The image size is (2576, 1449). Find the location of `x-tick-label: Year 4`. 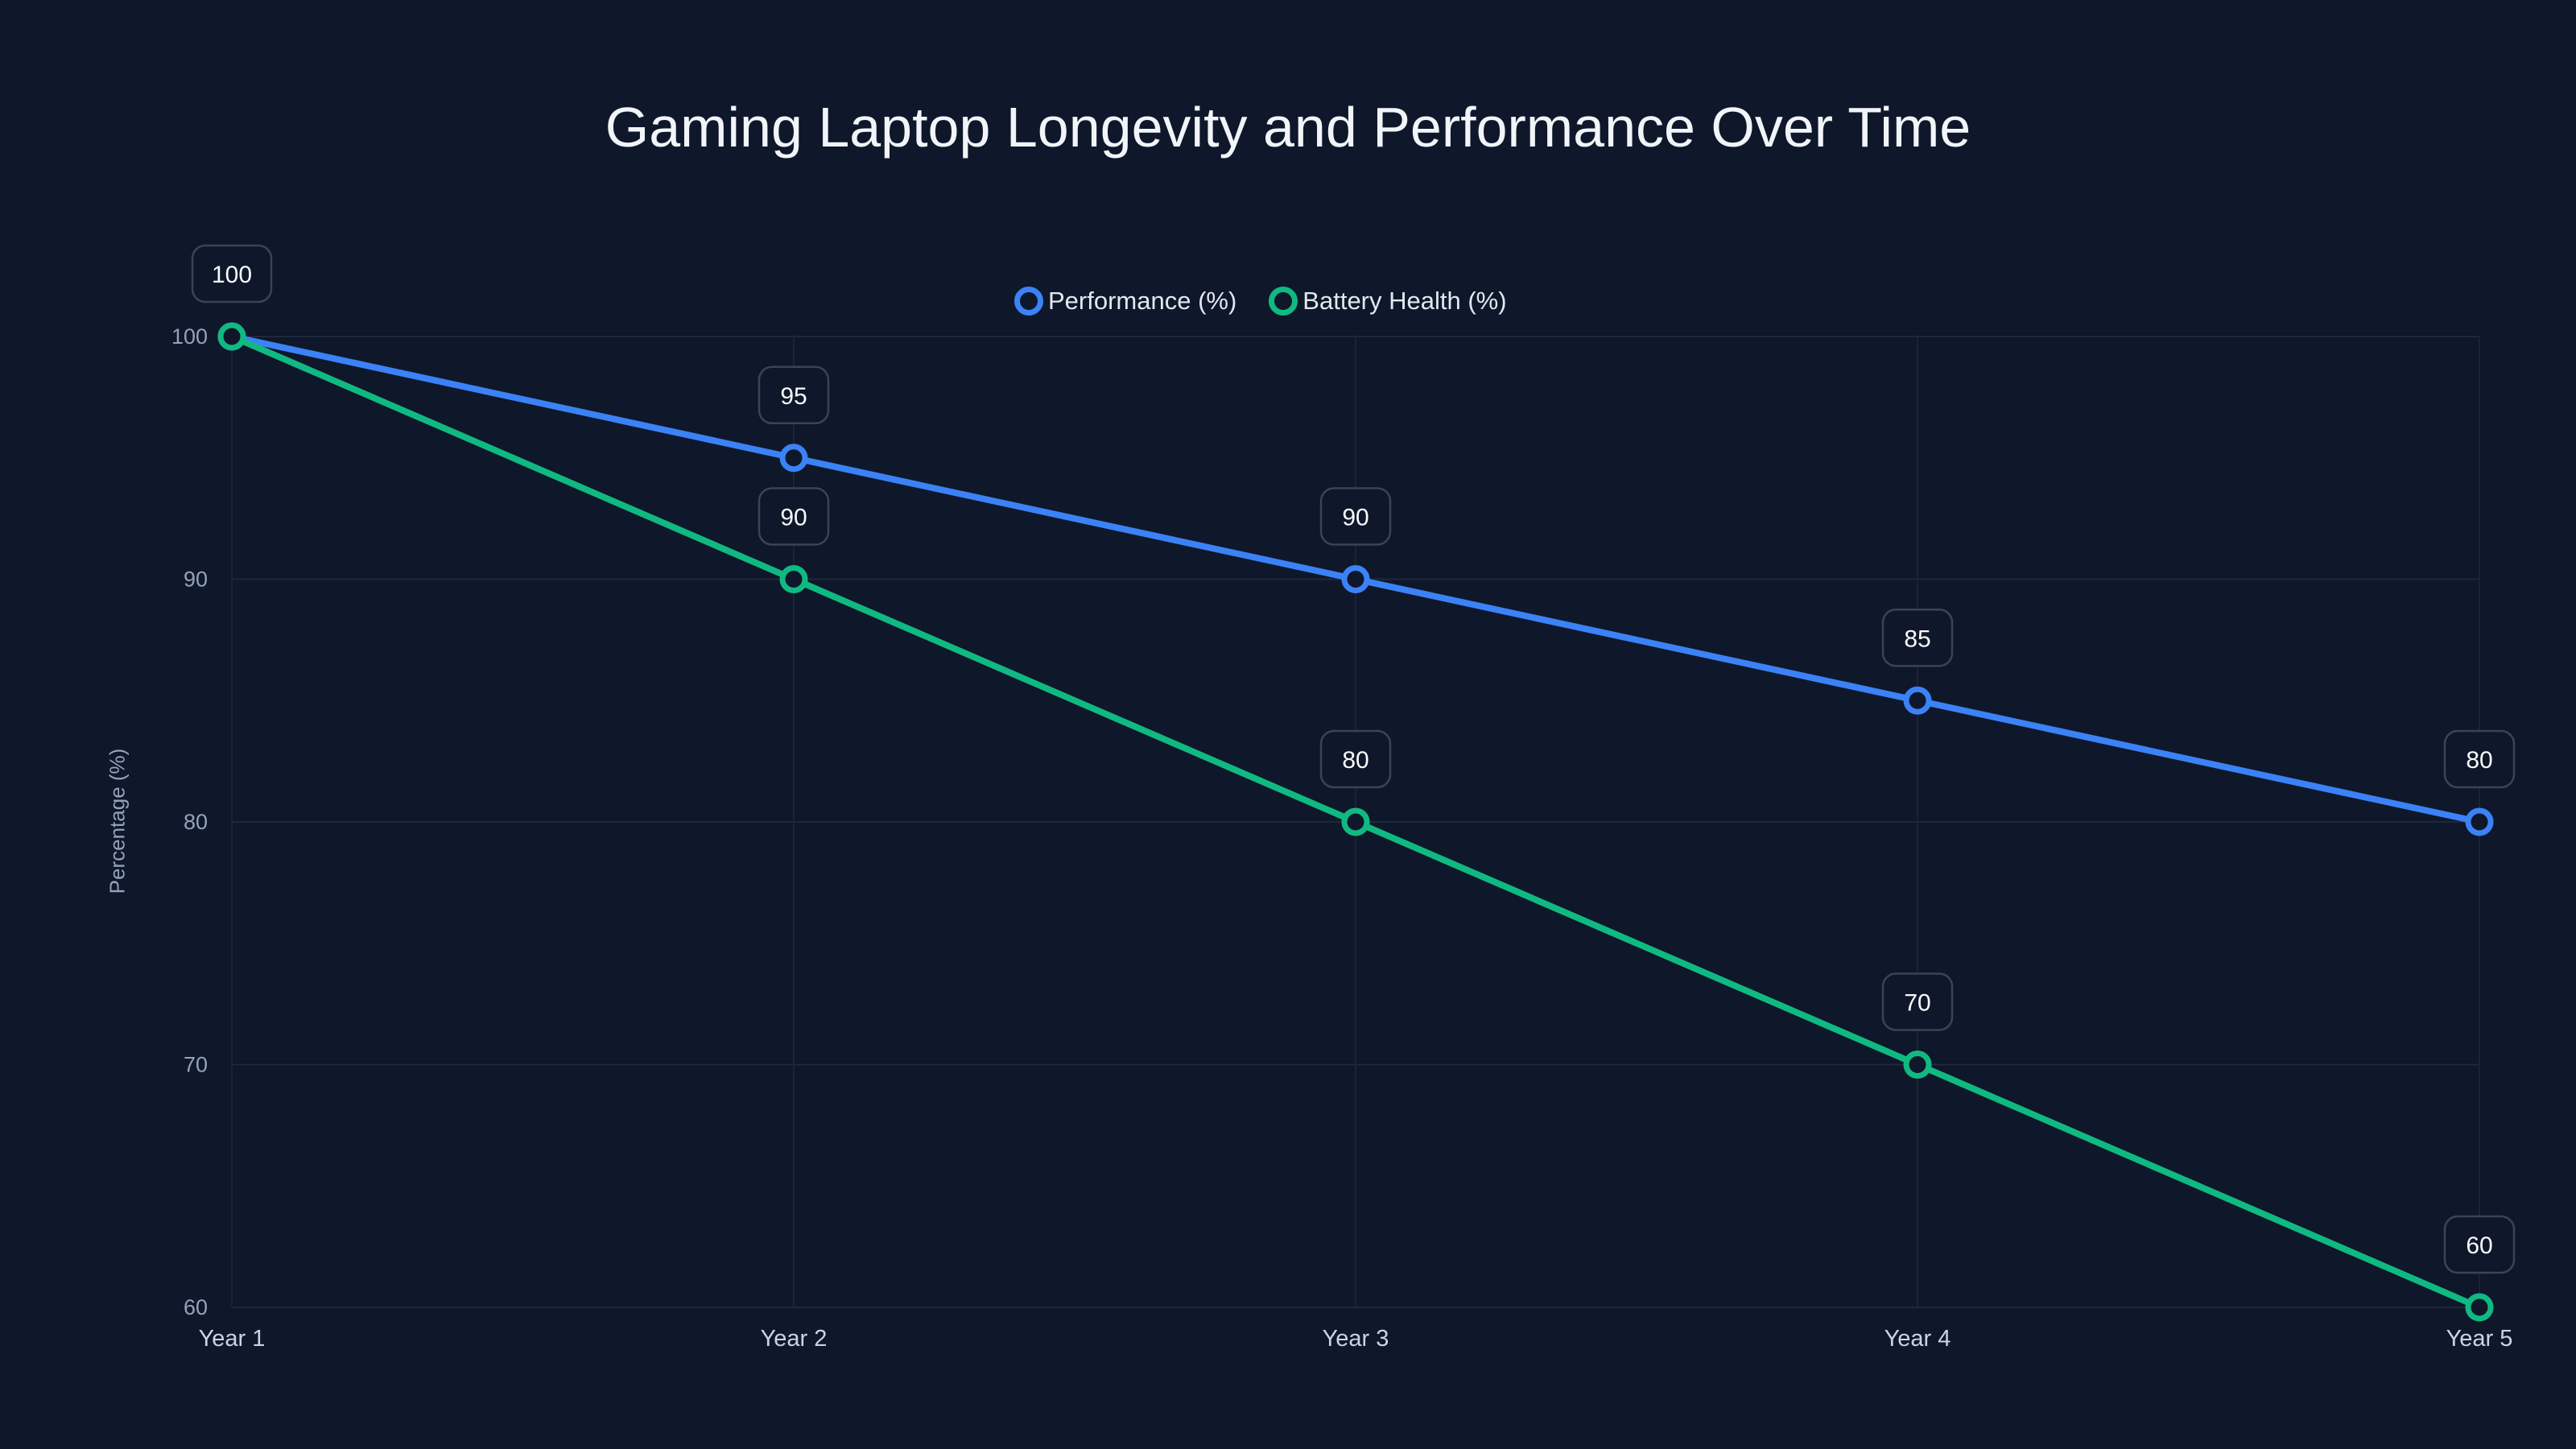

x-tick-label: Year 4 is located at coordinates (1918, 1339).